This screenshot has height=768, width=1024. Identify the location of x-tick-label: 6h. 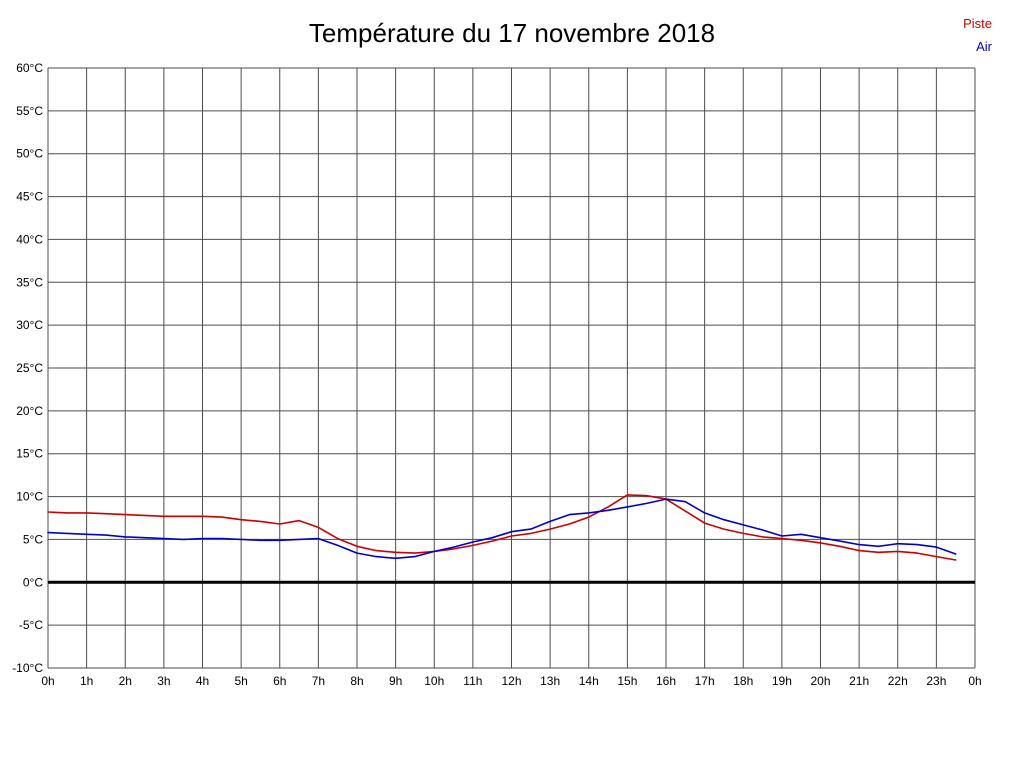
(279, 681).